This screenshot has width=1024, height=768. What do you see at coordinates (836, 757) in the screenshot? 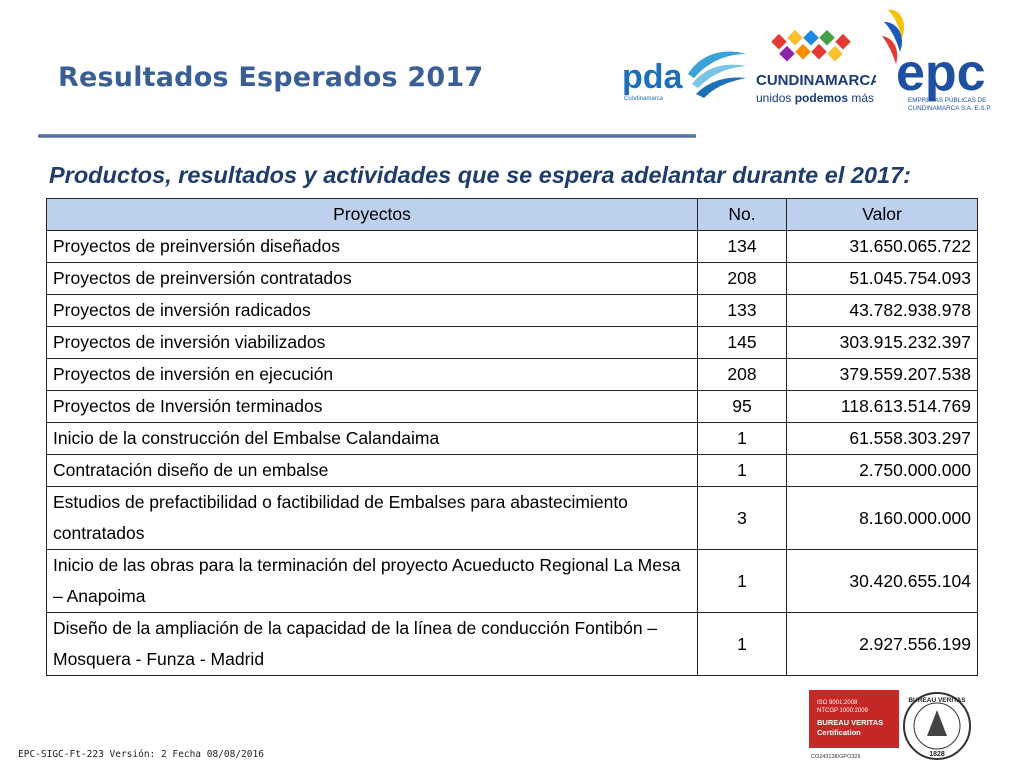
I see `certification-code: CO243138/GPO326` at bounding box center [836, 757].